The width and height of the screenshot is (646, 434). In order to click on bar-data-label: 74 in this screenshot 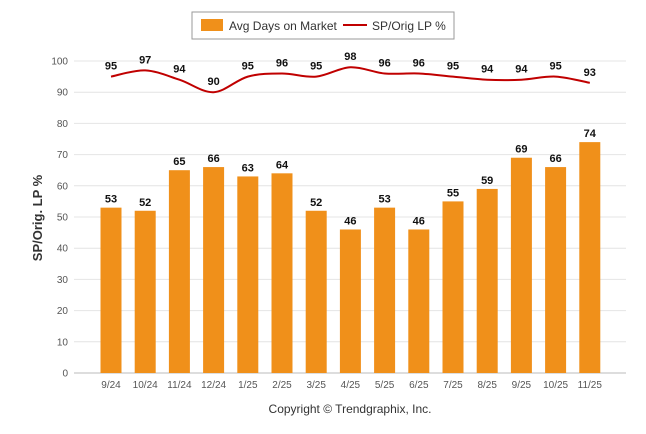, I will do `click(590, 134)`.